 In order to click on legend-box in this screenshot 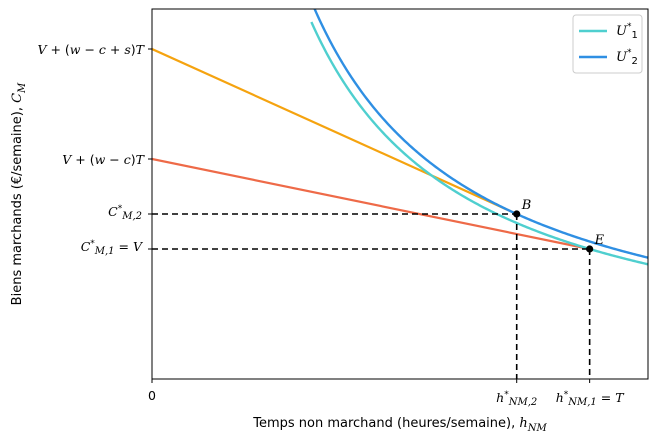, I will do `click(607, 44)`.